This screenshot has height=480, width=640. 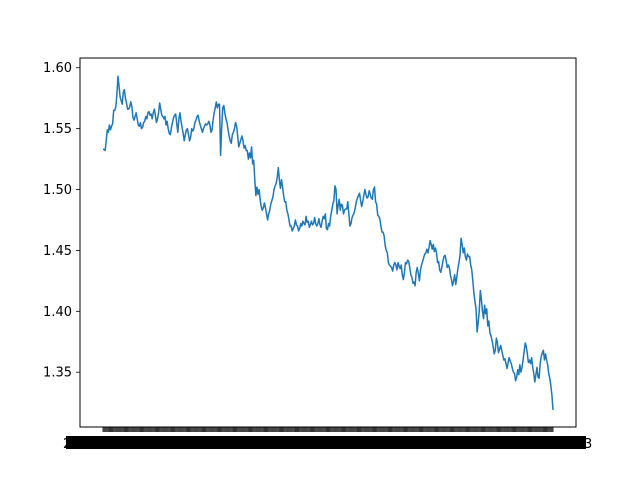 I want to click on y-tick-label: 1.45, so click(x=57, y=251).